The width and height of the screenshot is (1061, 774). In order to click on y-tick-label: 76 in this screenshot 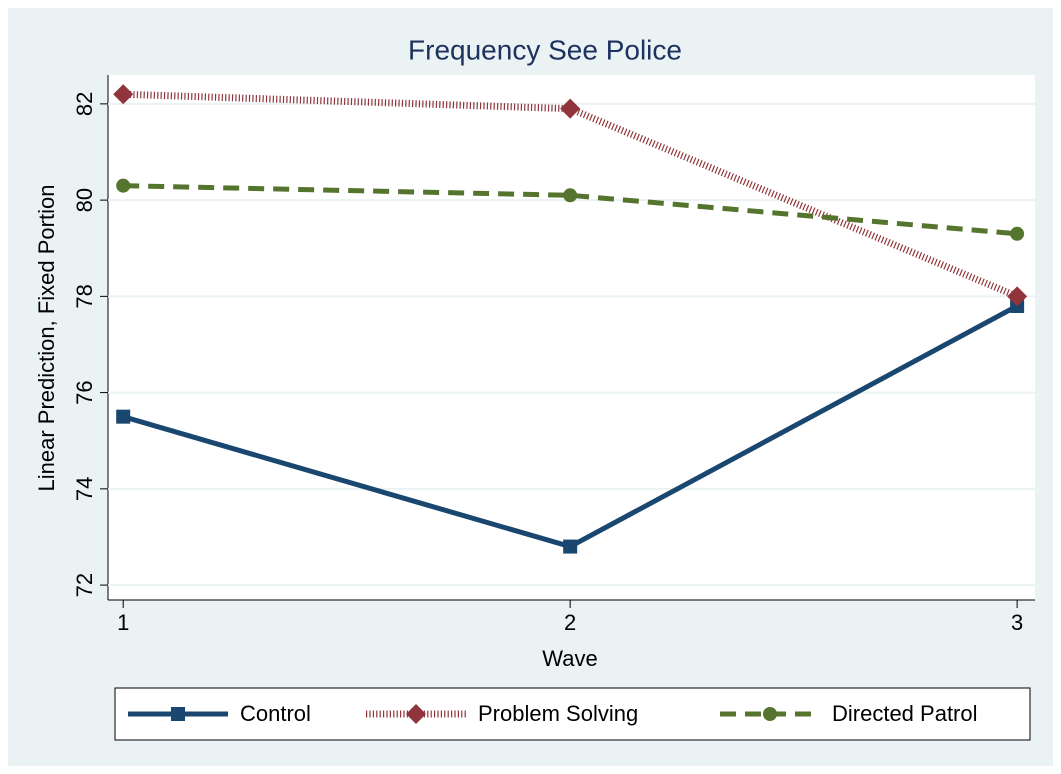, I will do `click(84, 392)`.